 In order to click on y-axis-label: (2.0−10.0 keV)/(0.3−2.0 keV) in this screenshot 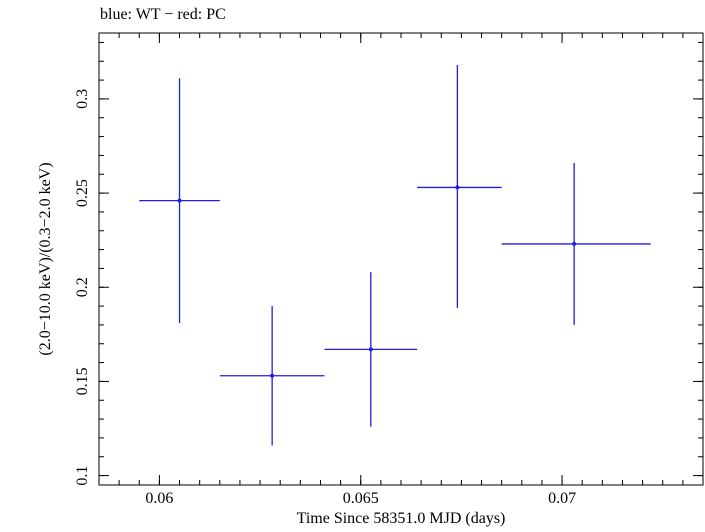, I will do `click(45, 259)`.